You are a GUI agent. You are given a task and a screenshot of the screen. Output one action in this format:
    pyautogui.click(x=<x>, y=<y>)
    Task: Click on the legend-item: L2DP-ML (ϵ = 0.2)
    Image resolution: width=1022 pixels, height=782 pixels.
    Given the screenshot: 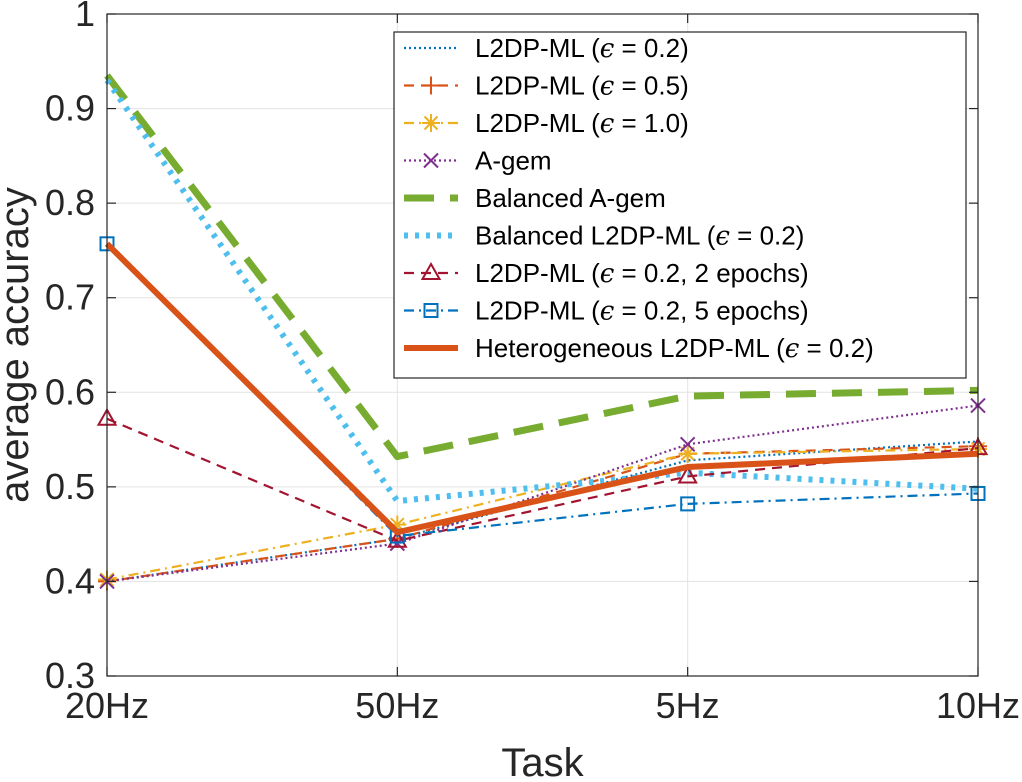 What is the action you would take?
    pyautogui.click(x=546, y=48)
    